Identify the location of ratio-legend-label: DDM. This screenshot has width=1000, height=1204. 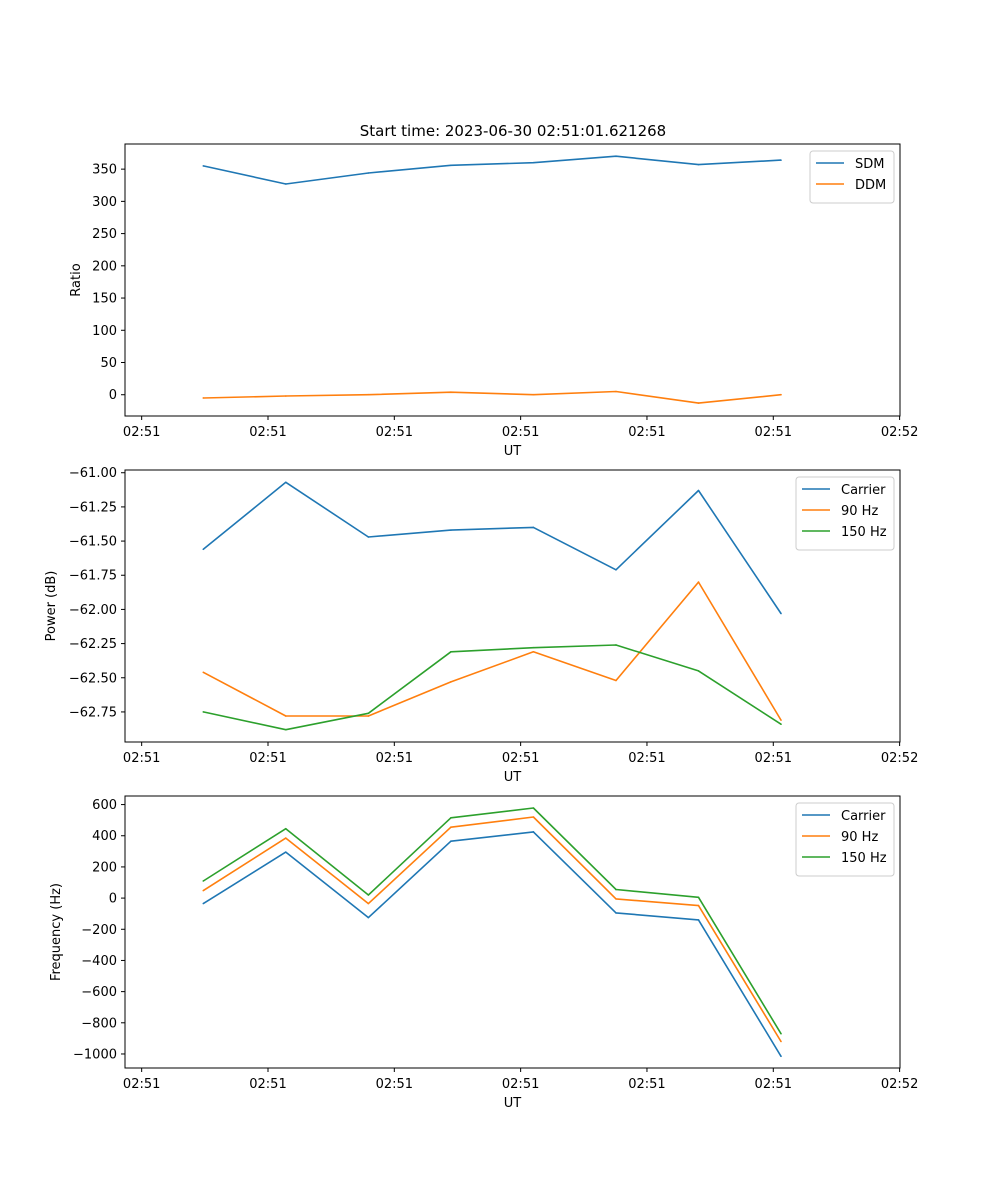
(870, 185).